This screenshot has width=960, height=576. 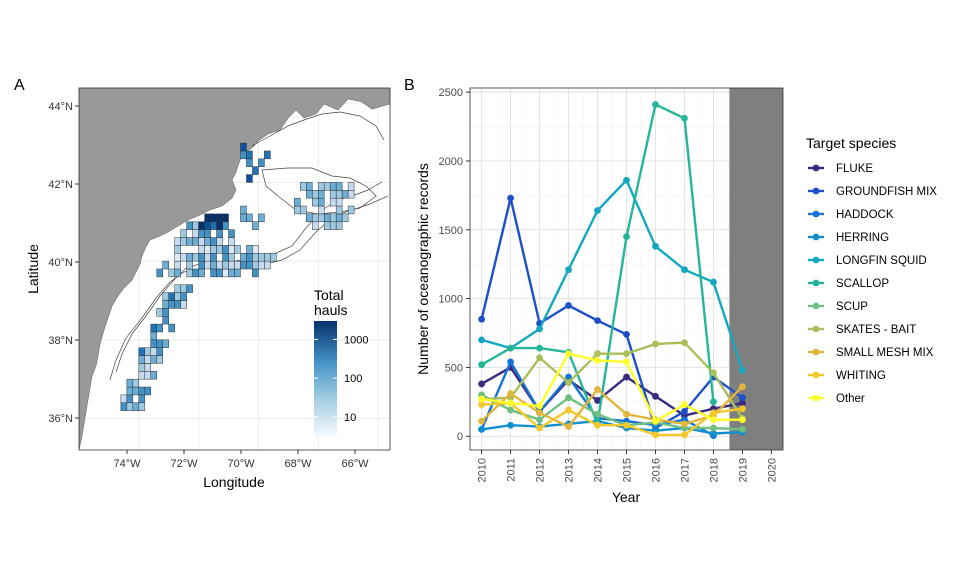 I want to click on legend-label: SKATES - BAIT, so click(x=876, y=330).